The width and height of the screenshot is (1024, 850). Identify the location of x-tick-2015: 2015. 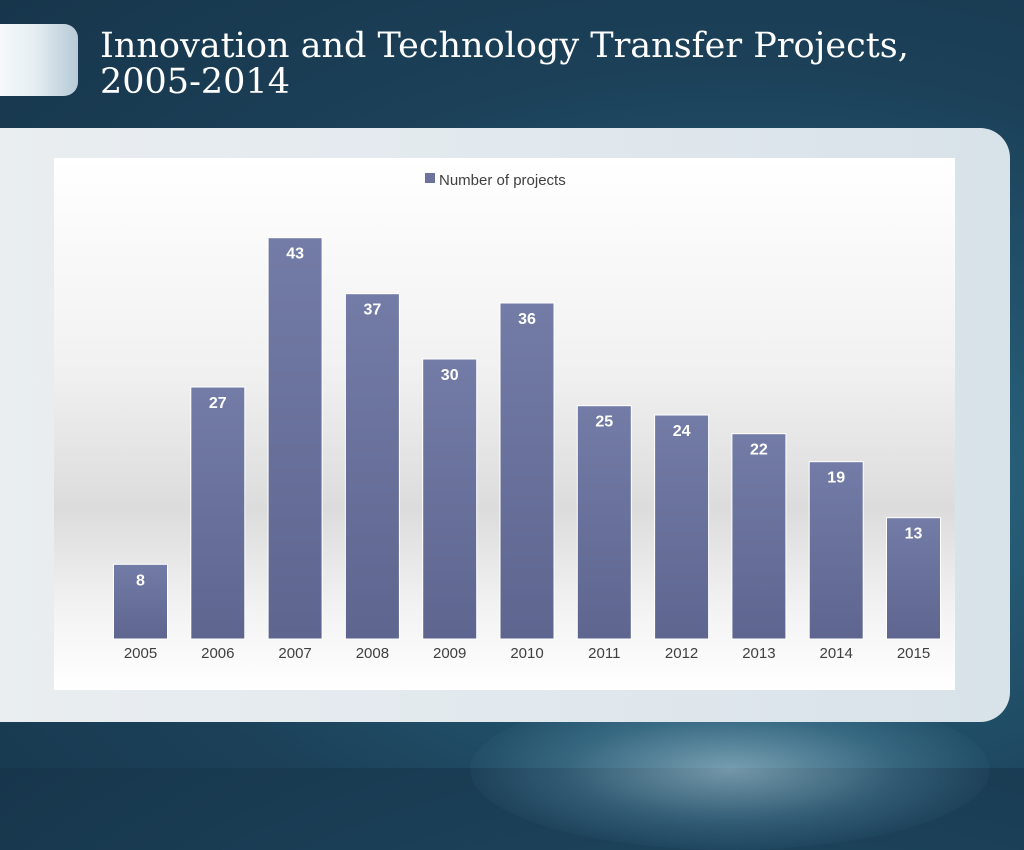
(913, 653).